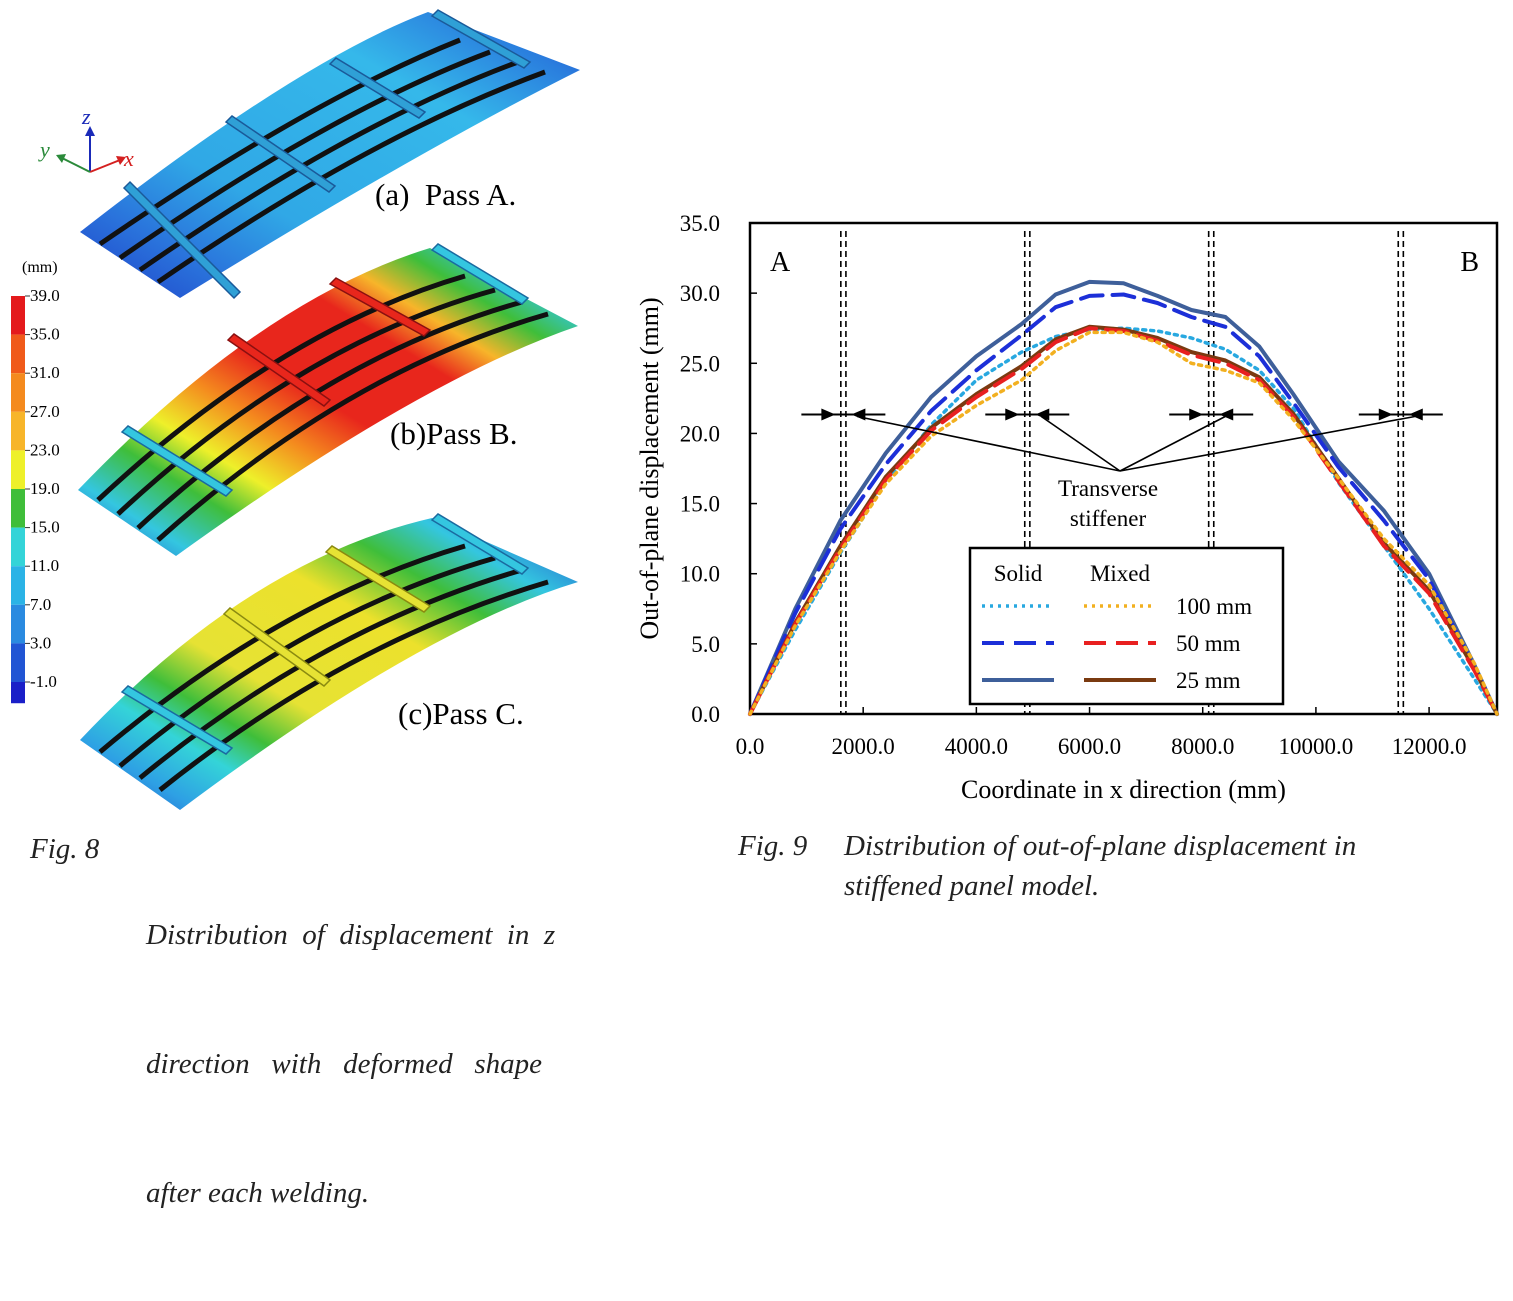  Describe the element at coordinates (351, 935) in the screenshot. I see `fig8-caption-line: Distribution of displacement in z` at that location.